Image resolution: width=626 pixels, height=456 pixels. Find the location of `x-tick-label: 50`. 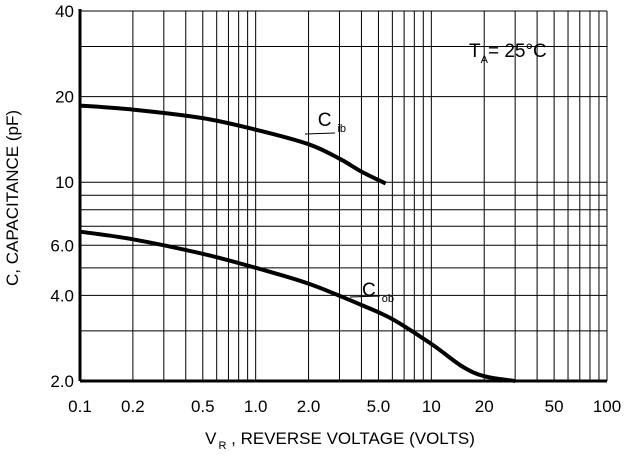

x-tick-label: 50 is located at coordinates (554, 406).